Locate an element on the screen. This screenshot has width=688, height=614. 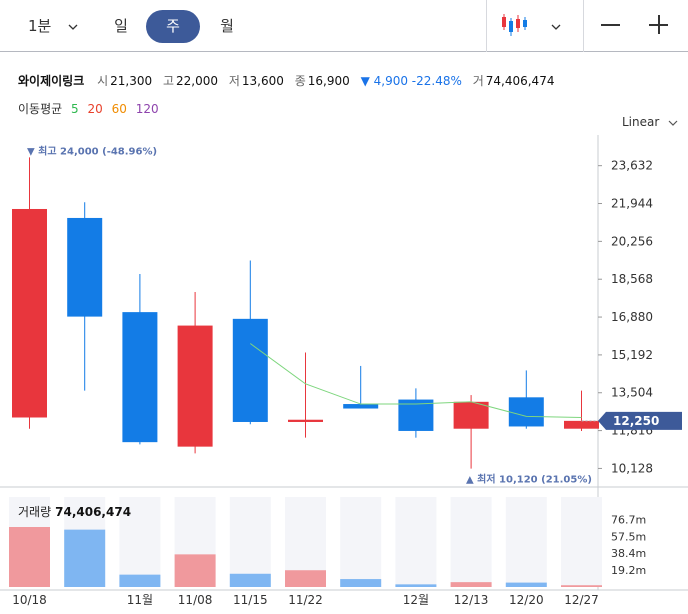
open-value: 21,300 is located at coordinates (131, 81).